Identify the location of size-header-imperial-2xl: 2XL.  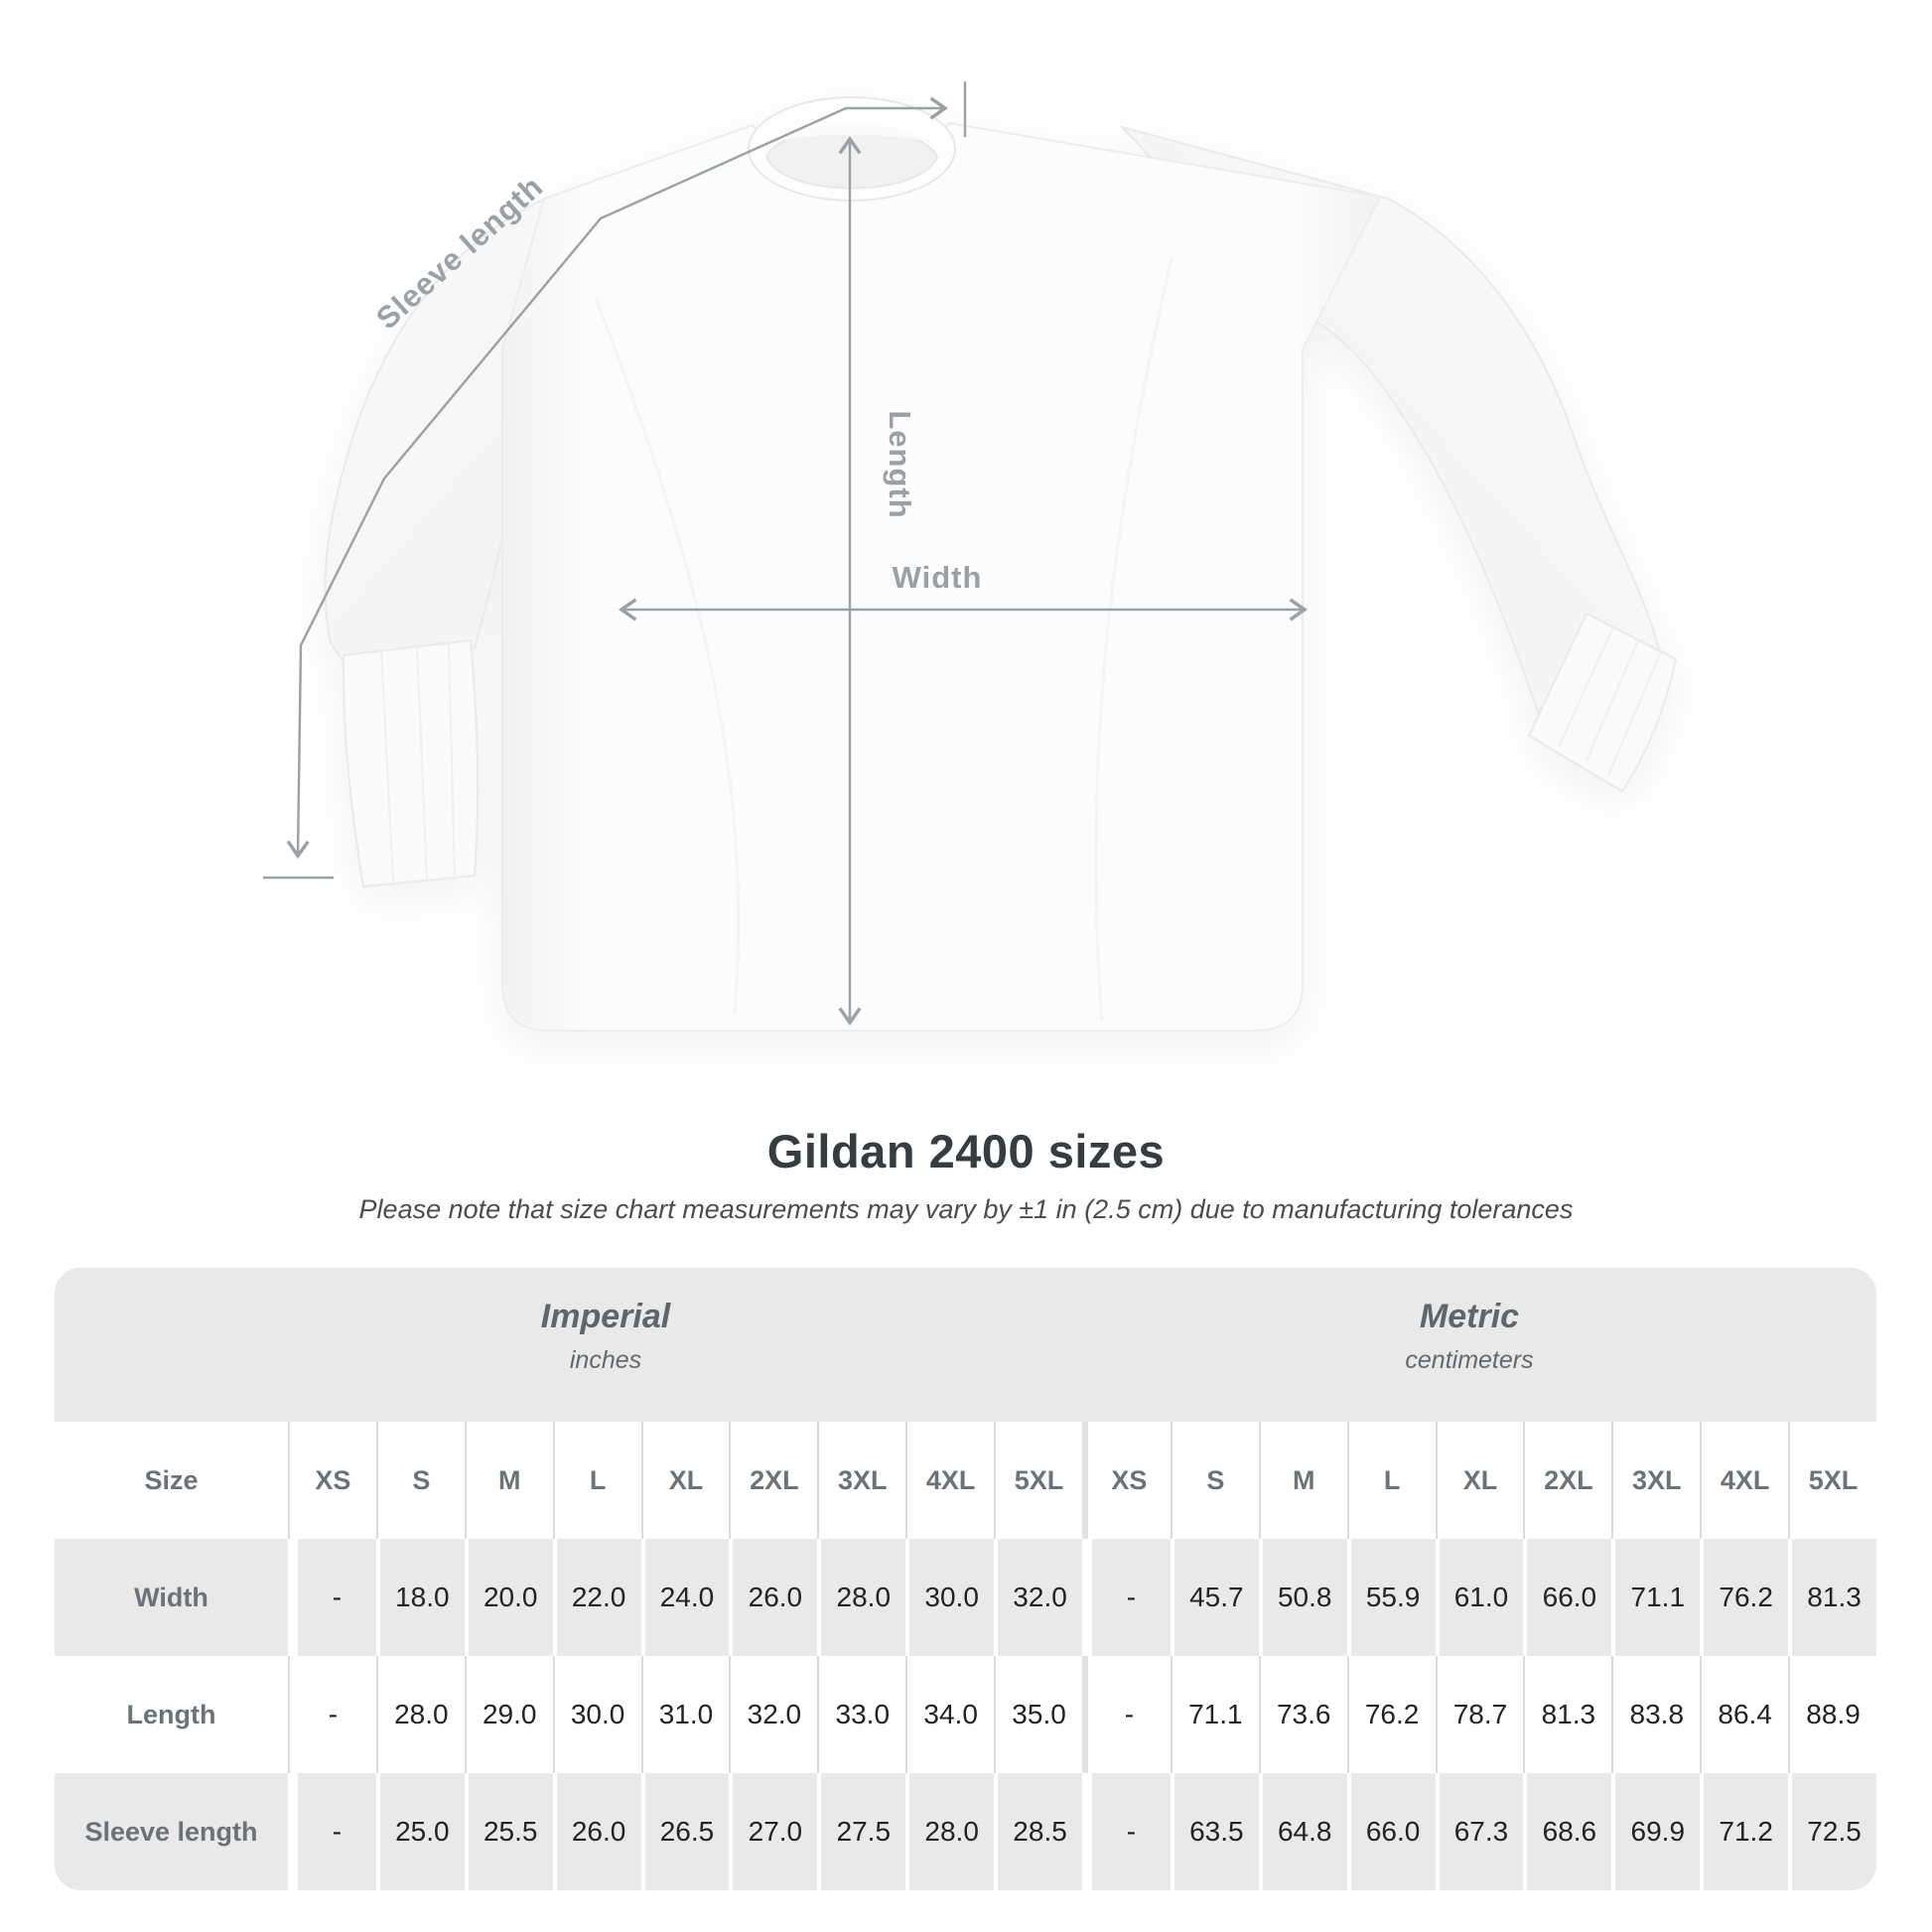
(773, 1480).